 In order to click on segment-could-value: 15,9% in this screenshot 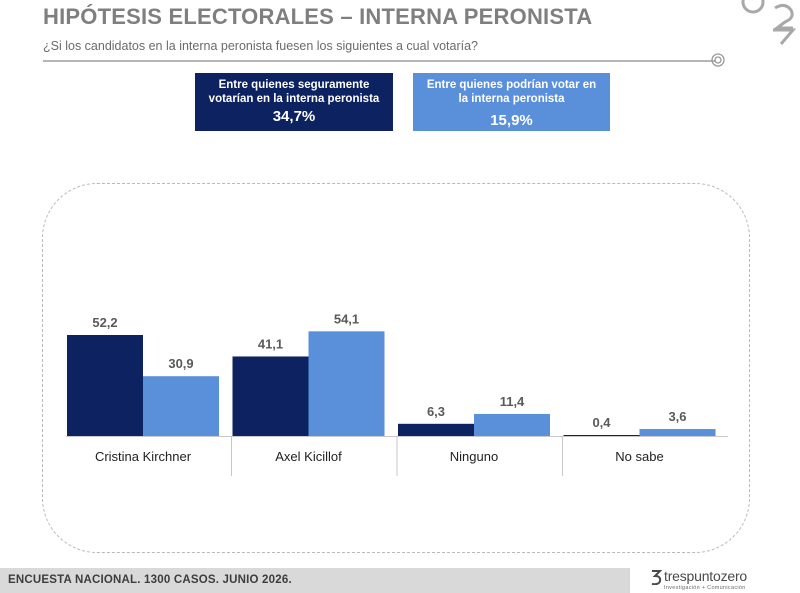, I will do `click(511, 120)`.